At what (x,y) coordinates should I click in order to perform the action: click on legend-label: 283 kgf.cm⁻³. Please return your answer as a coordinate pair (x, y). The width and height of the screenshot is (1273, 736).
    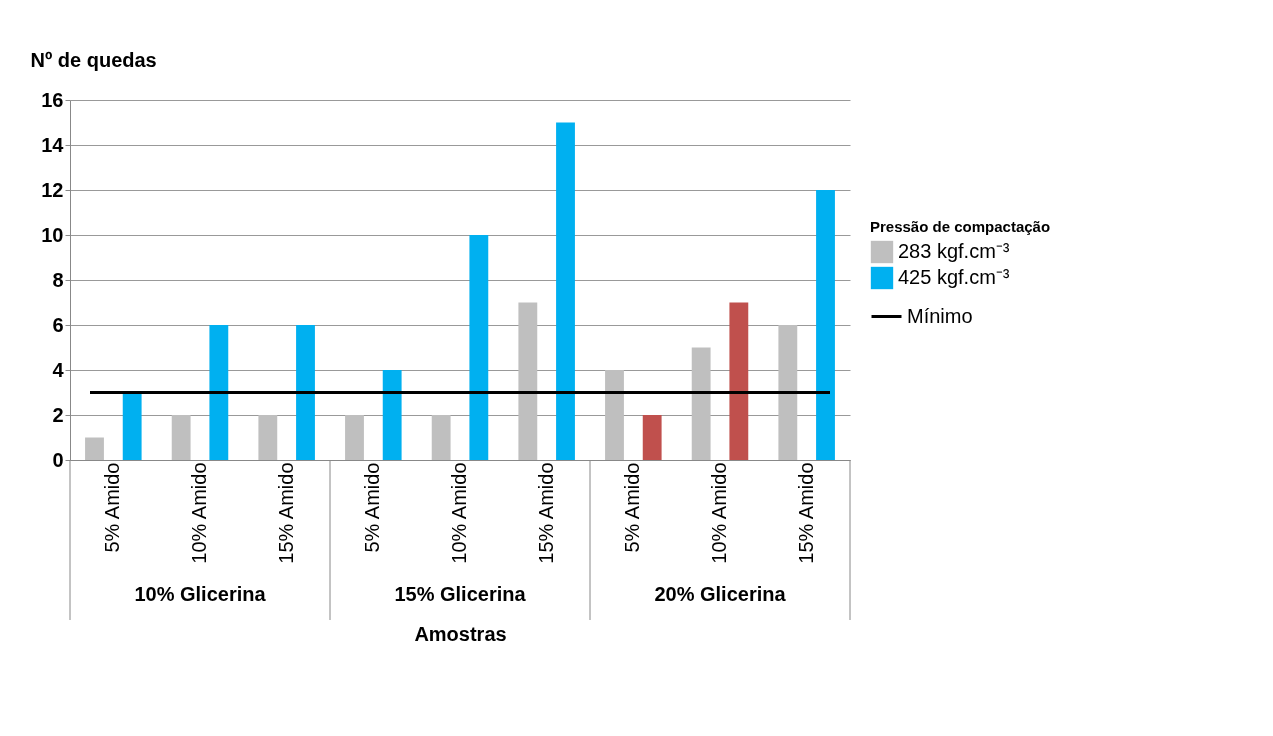
    Looking at the image, I should click on (954, 251).